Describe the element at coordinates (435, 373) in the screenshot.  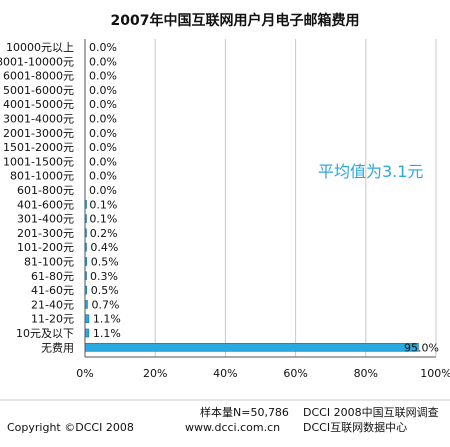
I see `x-tick-label: 100%` at that location.